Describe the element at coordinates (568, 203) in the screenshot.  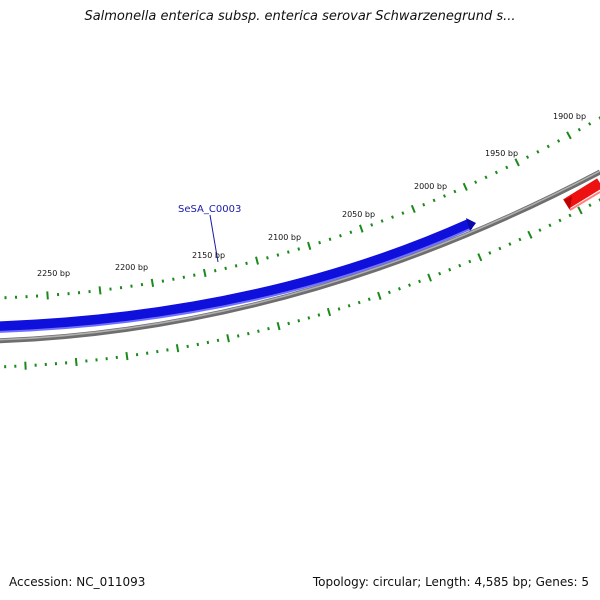
I see `gene-arrowhead-red` at that location.